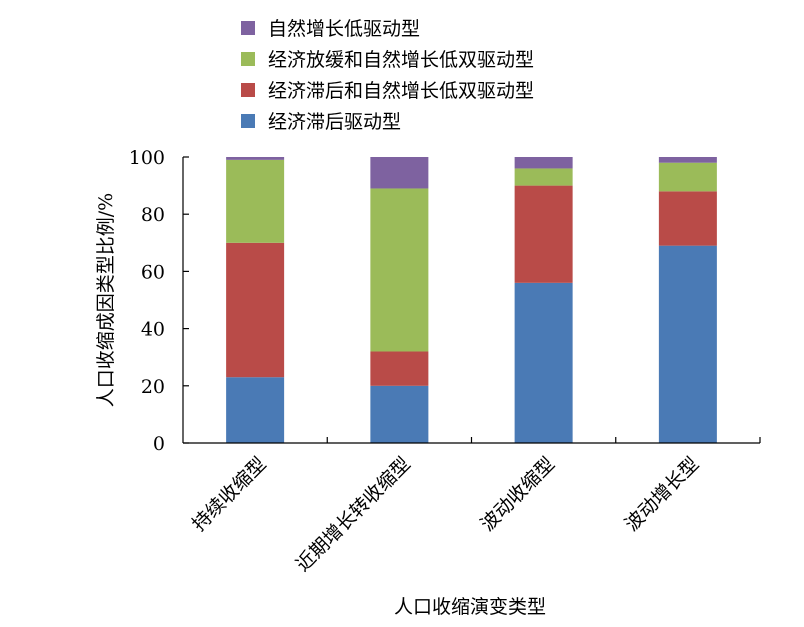  I want to click on x-axis-title: 人口收缩演变类型, so click(470, 607).